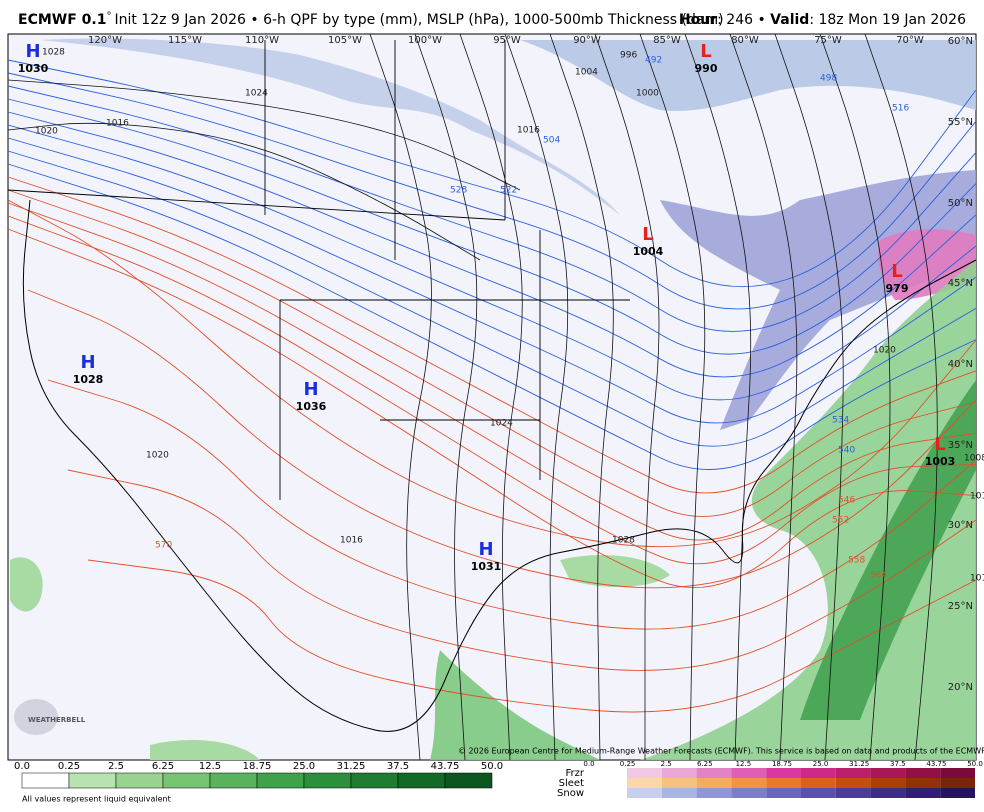  Describe the element at coordinates (628, 56) in the screenshot. I see `isobar-label: 996` at that location.